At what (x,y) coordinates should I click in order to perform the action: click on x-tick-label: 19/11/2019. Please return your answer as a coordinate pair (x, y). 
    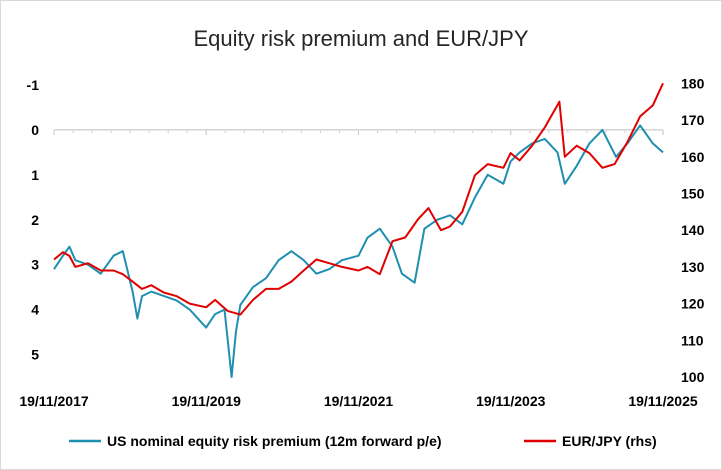
    Looking at the image, I should click on (207, 401).